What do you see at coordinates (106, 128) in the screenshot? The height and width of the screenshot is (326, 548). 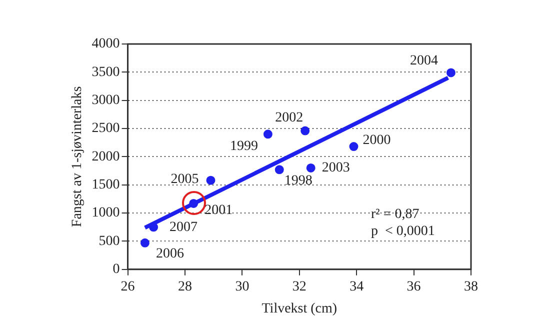 I see `y-tick-label: 2500` at bounding box center [106, 128].